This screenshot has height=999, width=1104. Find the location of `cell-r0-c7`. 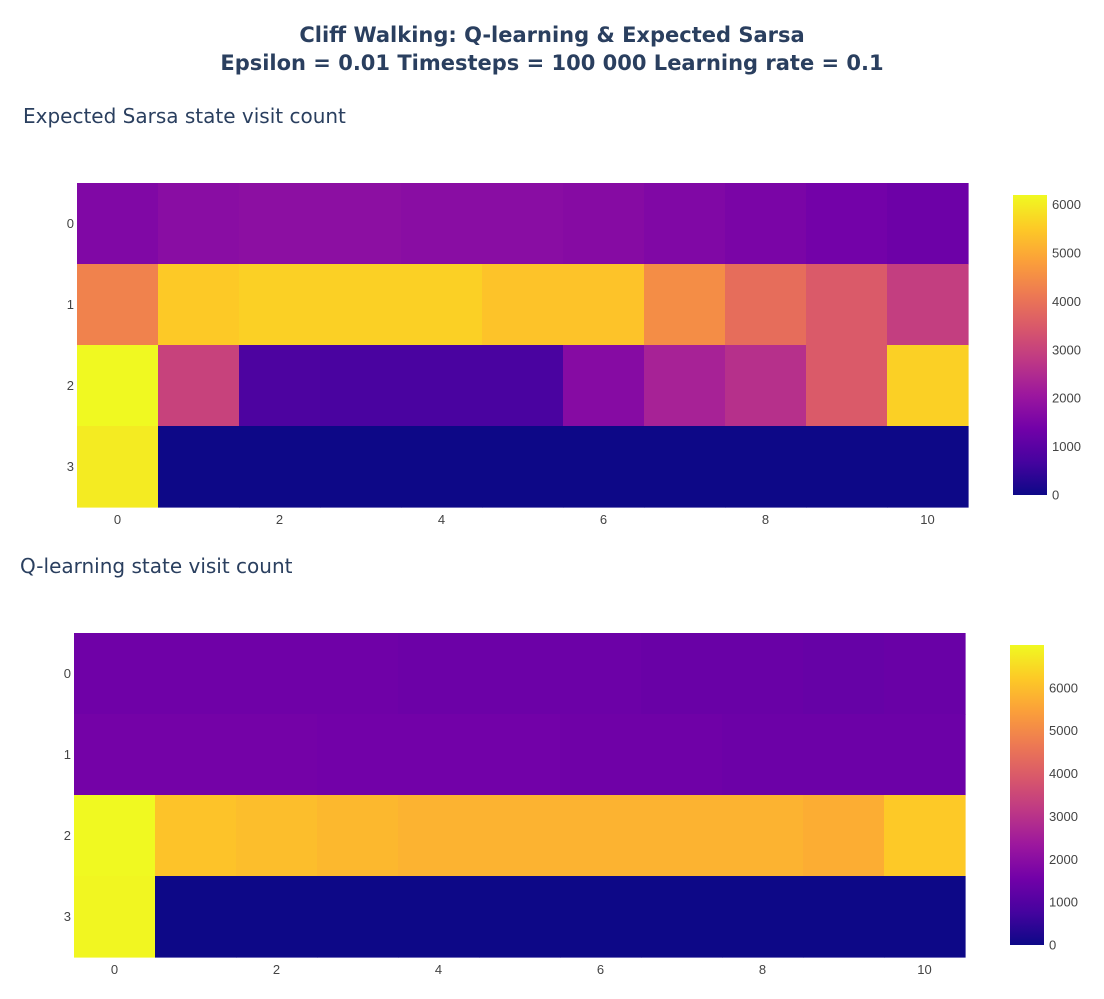

cell-r0-c7 is located at coordinates (682, 674).